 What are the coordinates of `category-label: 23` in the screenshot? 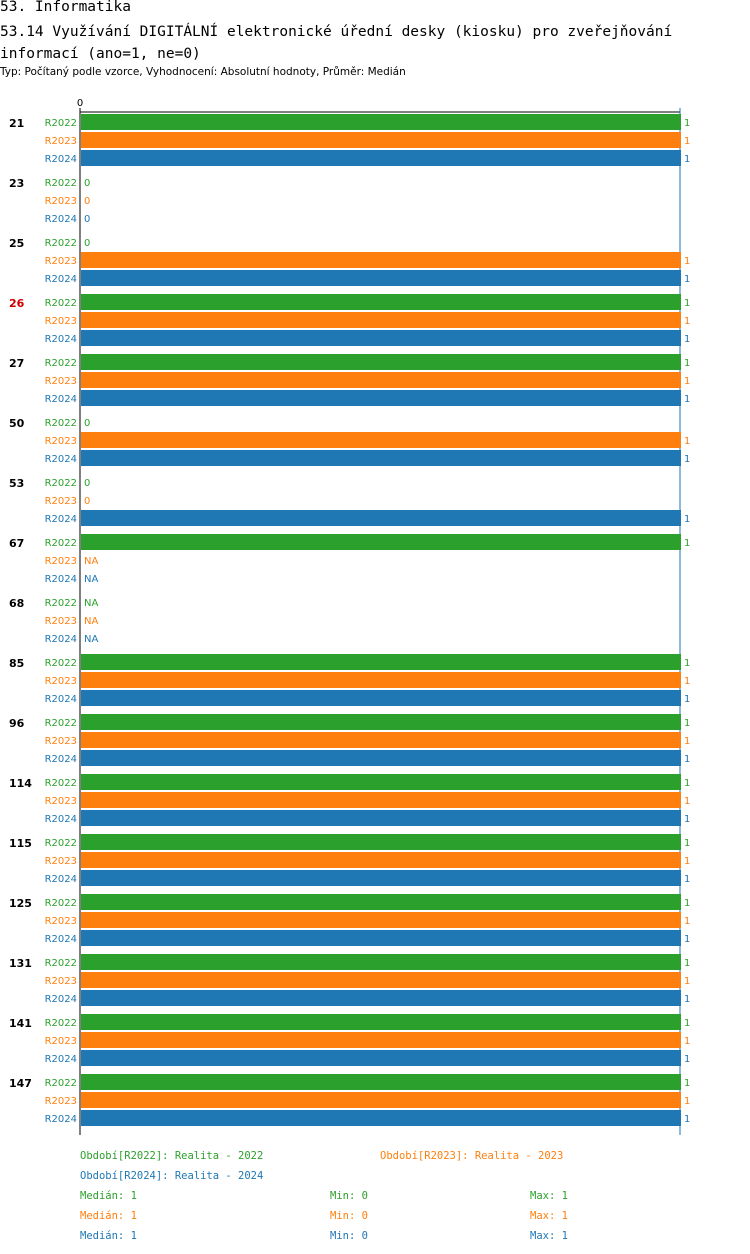 It's located at (16, 183).